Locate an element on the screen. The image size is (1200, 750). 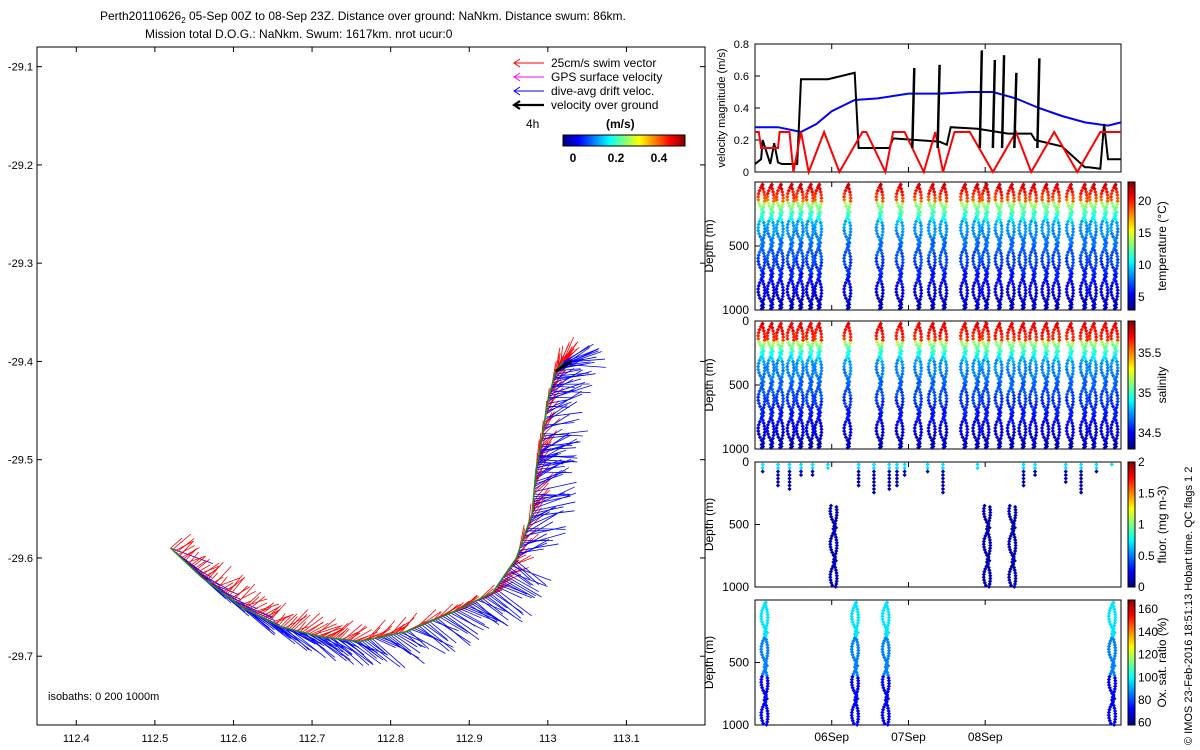
velocity-ytick-label: 0.8 is located at coordinates (741, 45).